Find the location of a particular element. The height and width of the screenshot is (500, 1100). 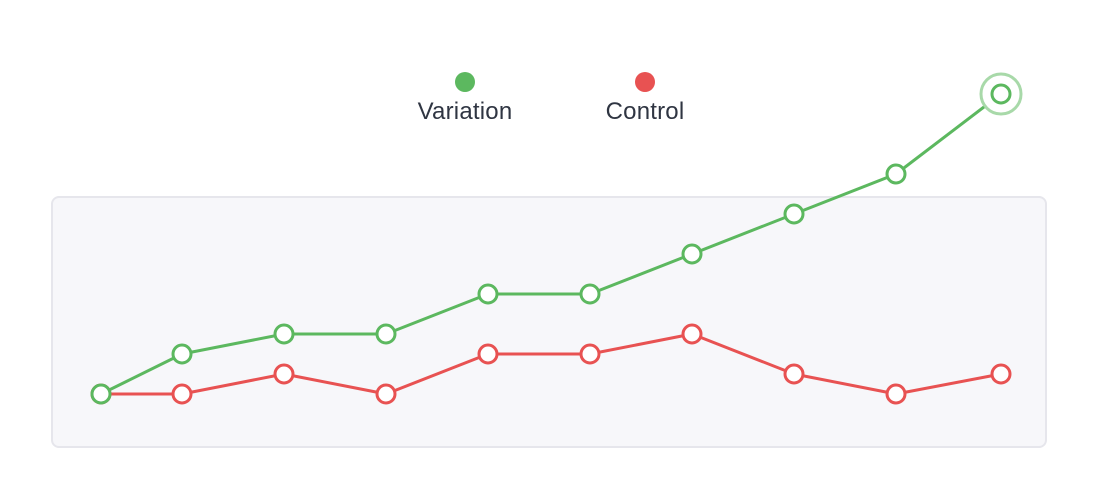

legend-item-control: Control is located at coordinates (645, 98).